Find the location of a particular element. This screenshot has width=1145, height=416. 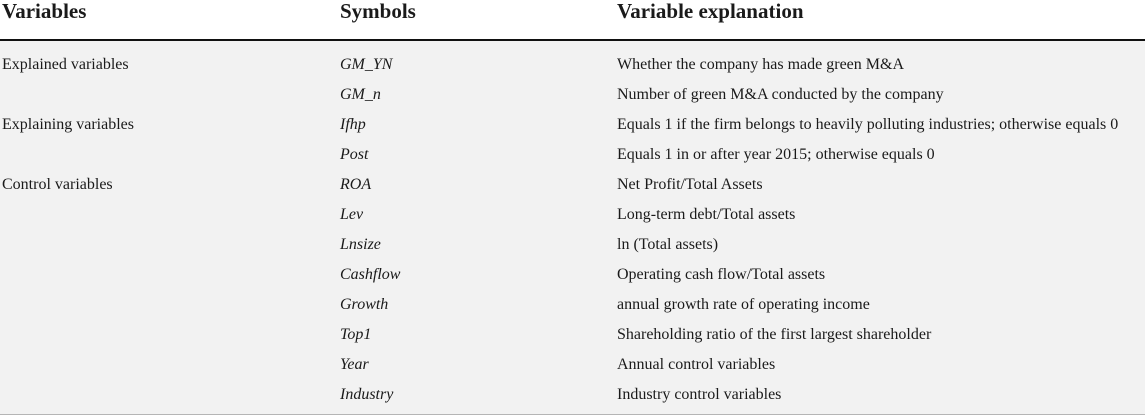

symbol-cell: Cashflow is located at coordinates (370, 274).